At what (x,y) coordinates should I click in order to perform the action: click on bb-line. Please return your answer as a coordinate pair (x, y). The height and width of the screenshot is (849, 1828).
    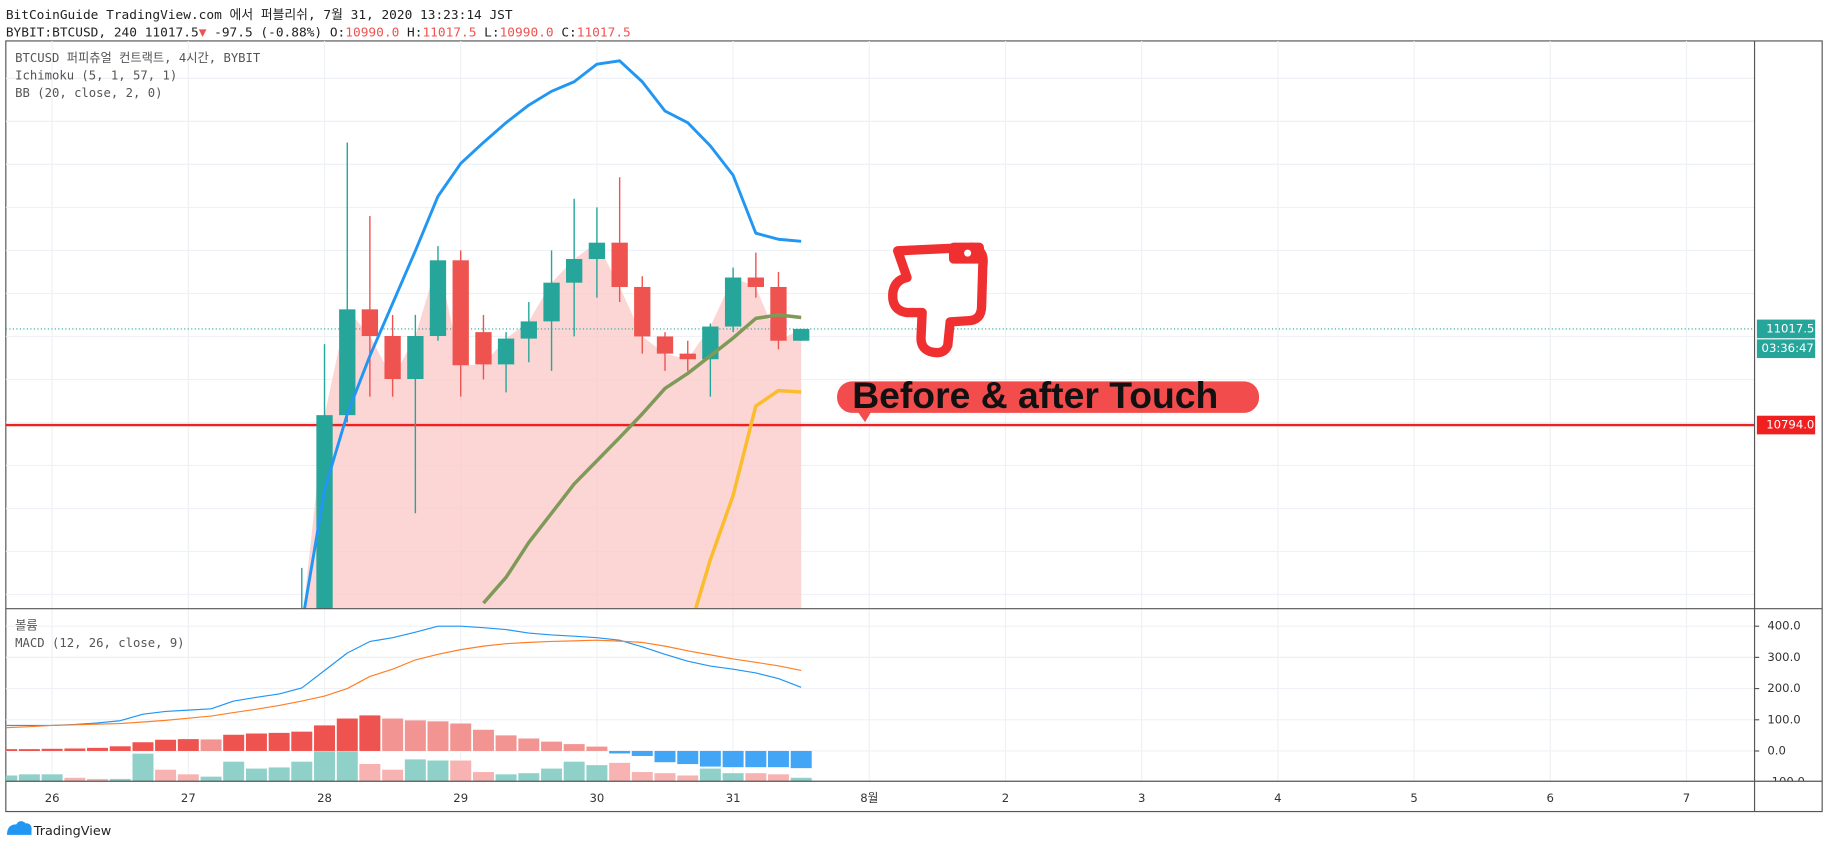
    Looking at the image, I should click on (747, 498).